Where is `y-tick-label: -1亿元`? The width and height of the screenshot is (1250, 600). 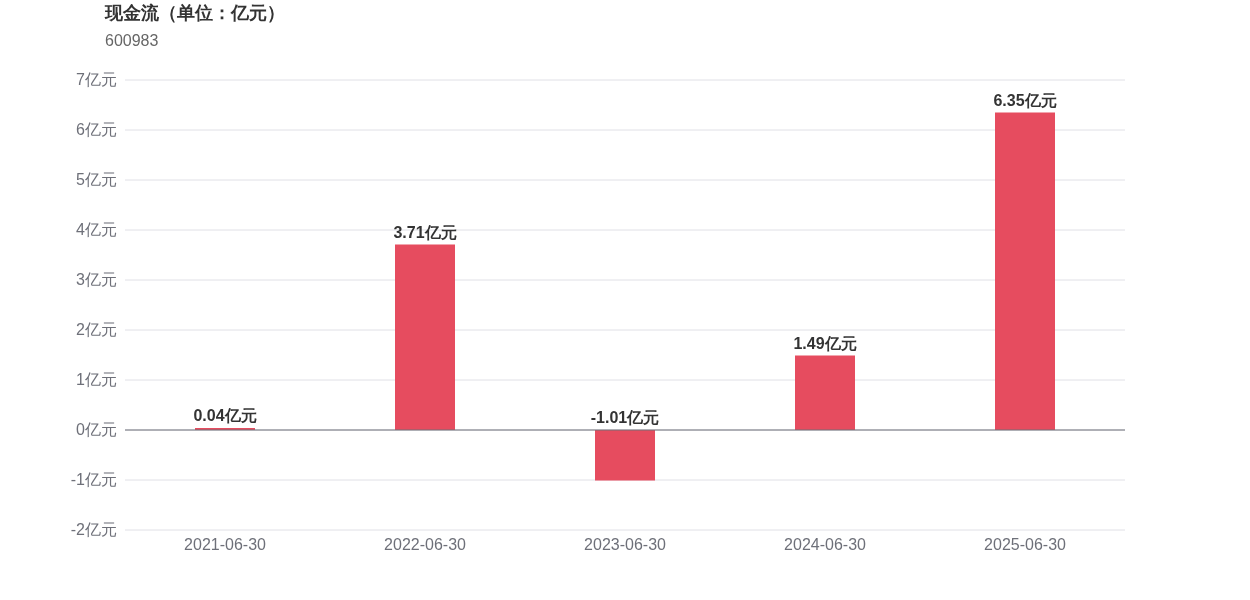 y-tick-label: -1亿元 is located at coordinates (93, 479).